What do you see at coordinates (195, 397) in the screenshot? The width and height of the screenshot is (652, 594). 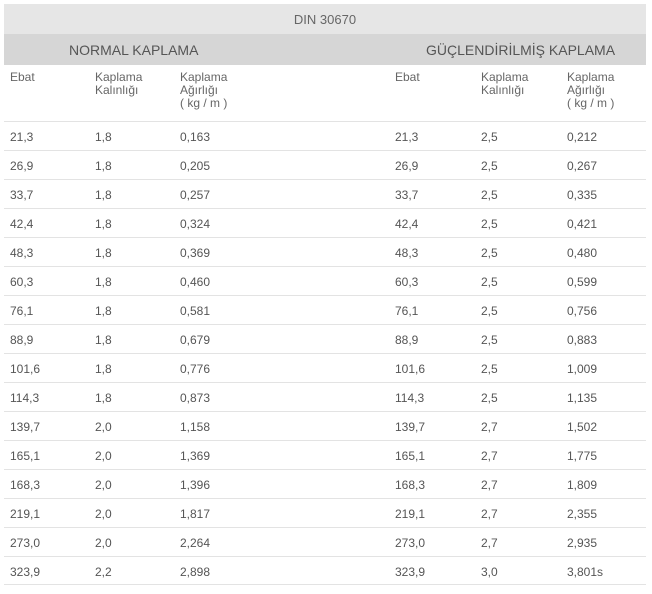 I see `cell-weight-normal: 0,873` at bounding box center [195, 397].